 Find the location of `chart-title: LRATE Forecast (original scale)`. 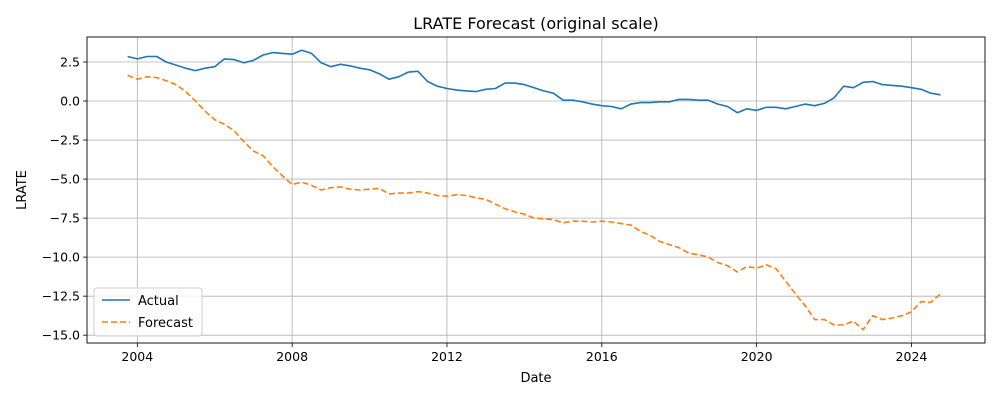

chart-title: LRATE Forecast (original scale) is located at coordinates (535, 23).